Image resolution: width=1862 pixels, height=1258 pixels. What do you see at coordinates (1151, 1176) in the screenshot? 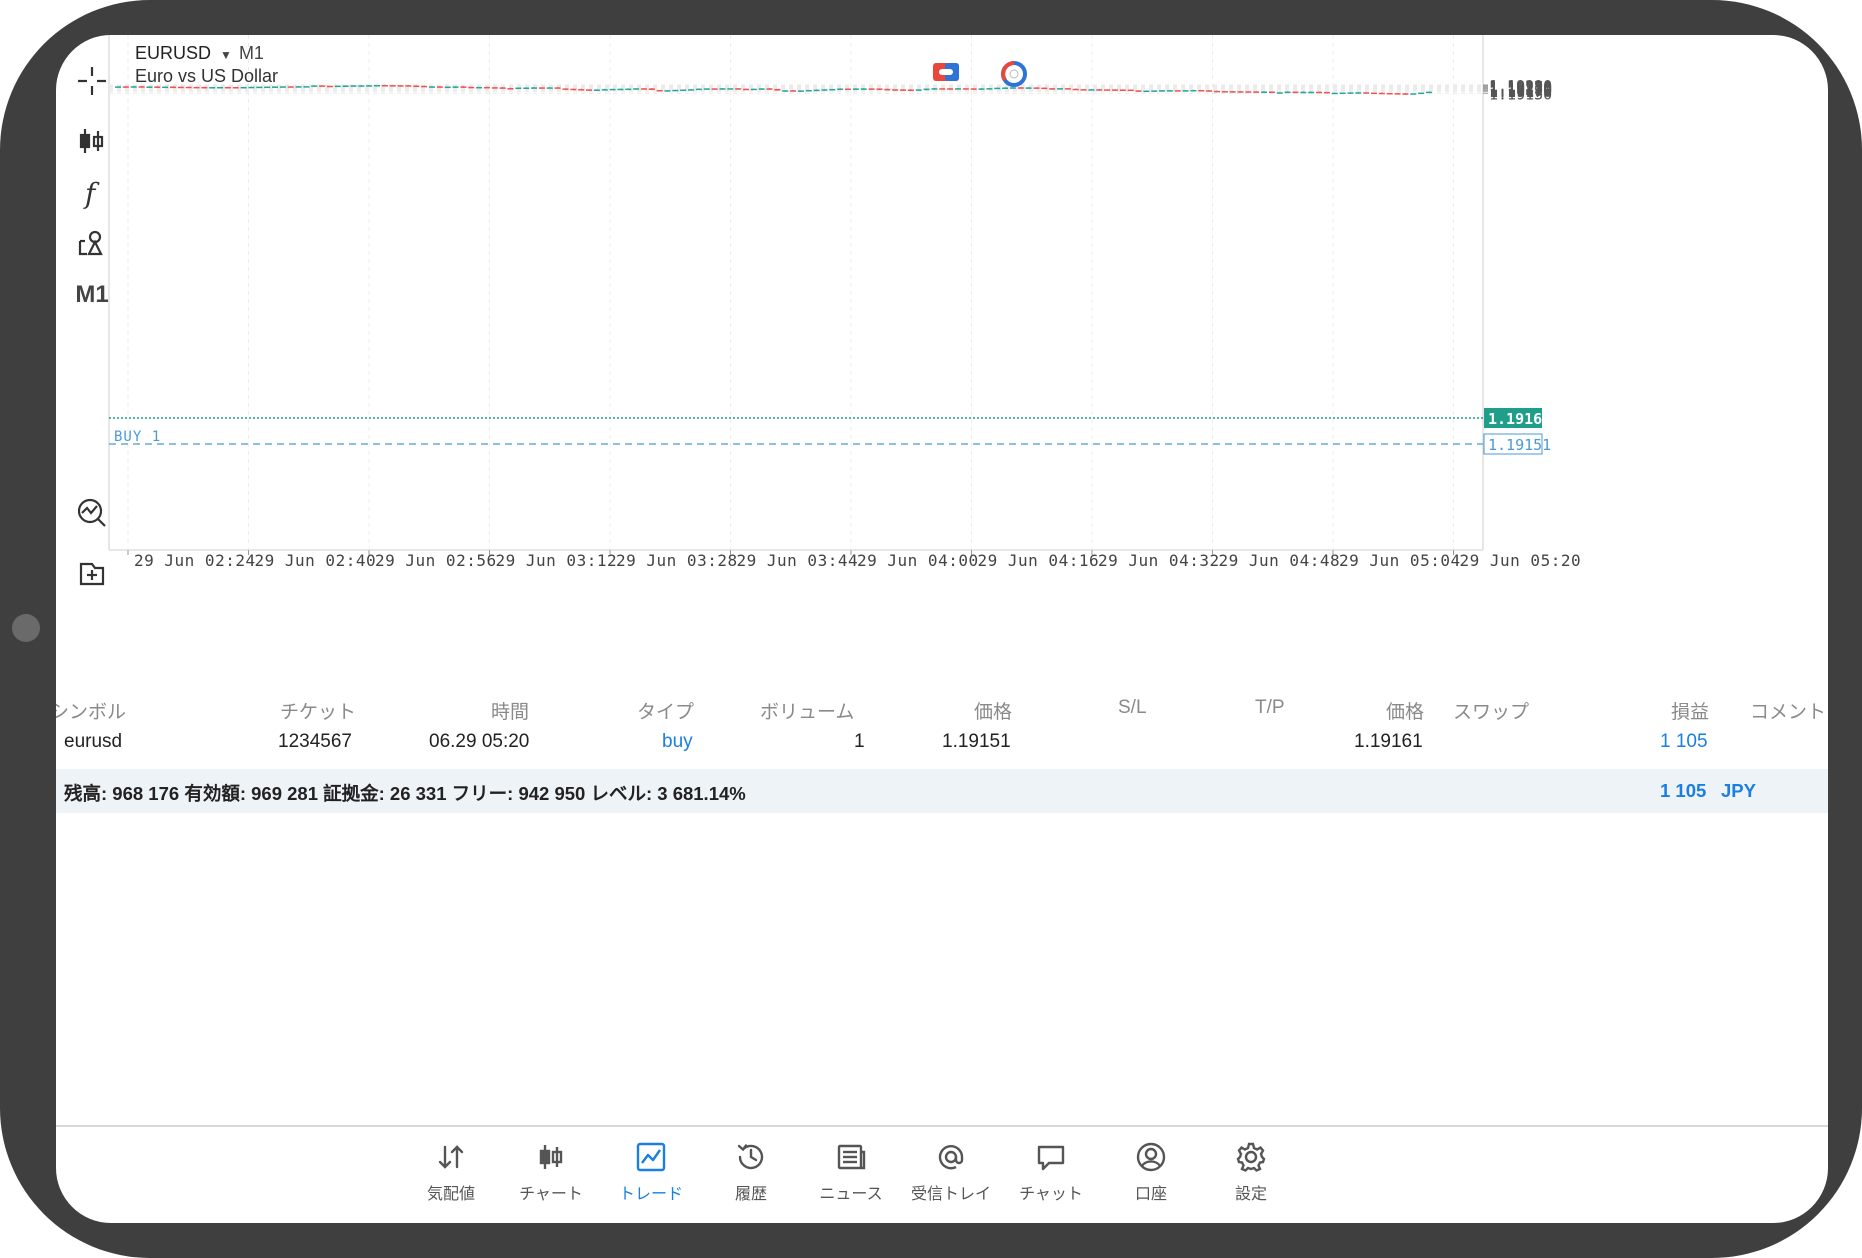
I see `nav-account: 口座` at bounding box center [1151, 1176].